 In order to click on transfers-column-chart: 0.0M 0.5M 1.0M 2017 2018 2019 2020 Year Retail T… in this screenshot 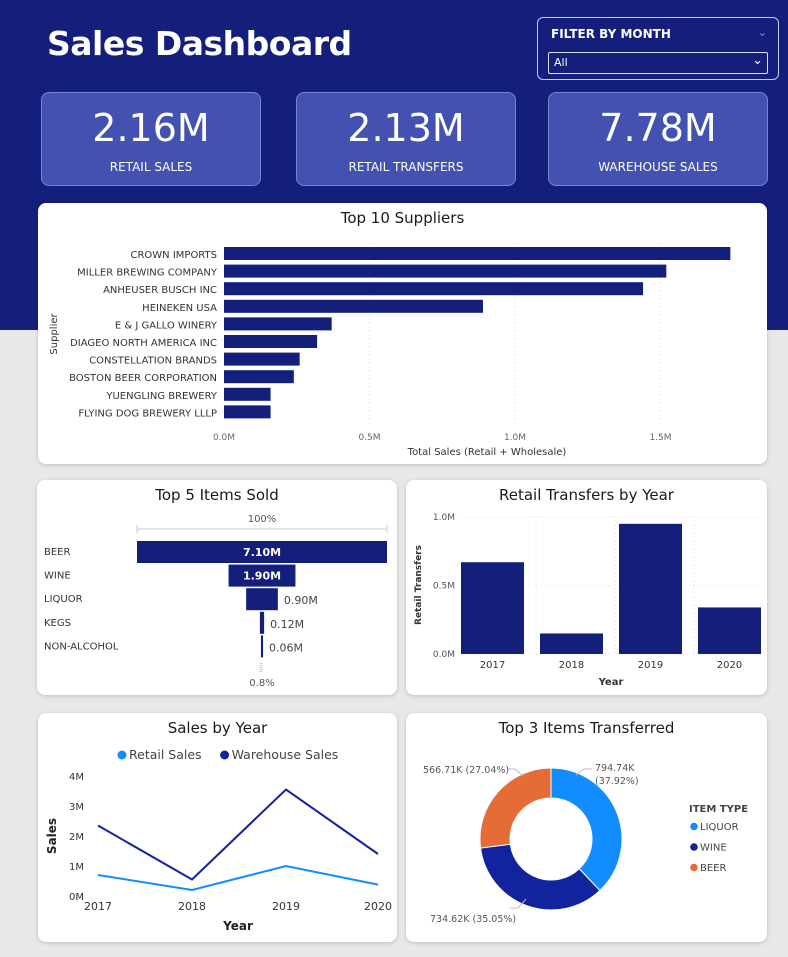, I will do `click(587, 600)`.